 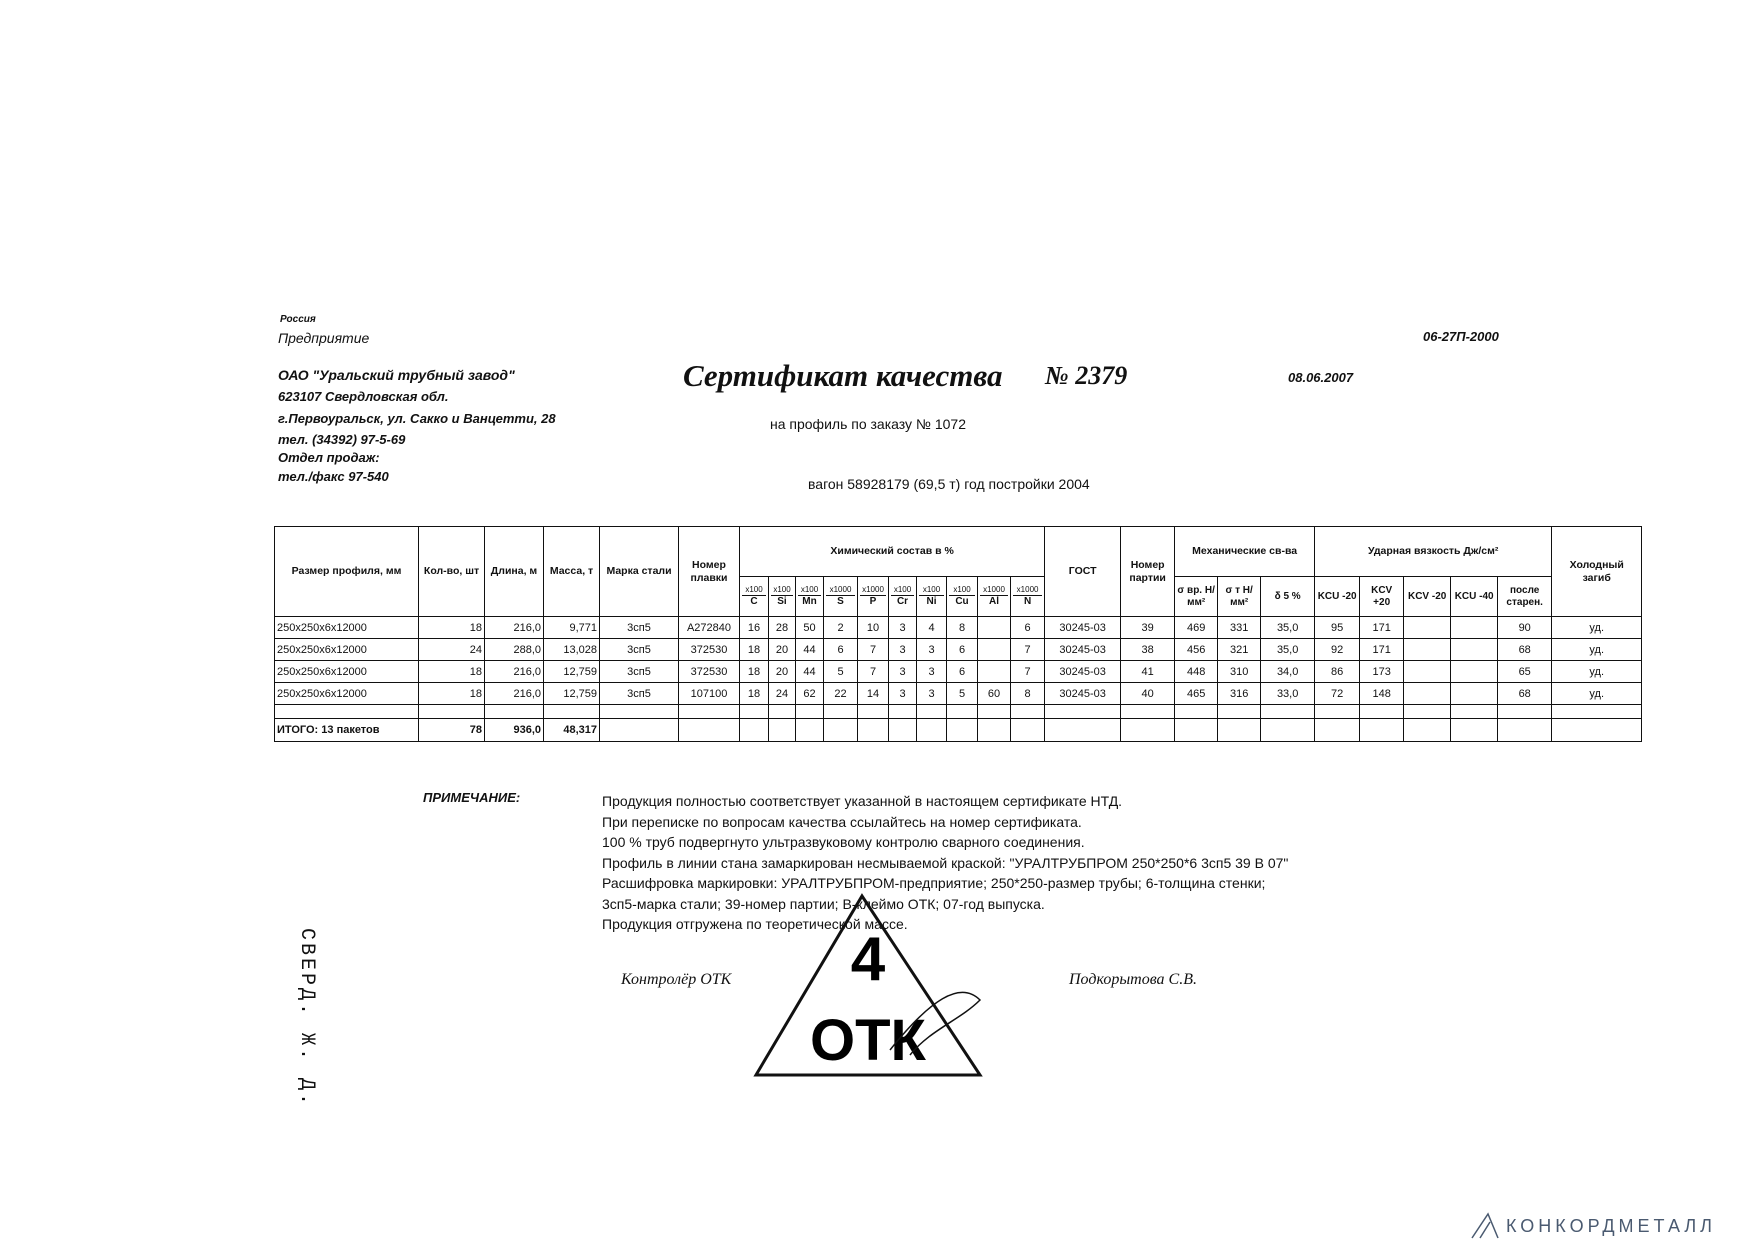 I want to click on subheader-label: σ вр. Н/мм², so click(x=1196, y=596).